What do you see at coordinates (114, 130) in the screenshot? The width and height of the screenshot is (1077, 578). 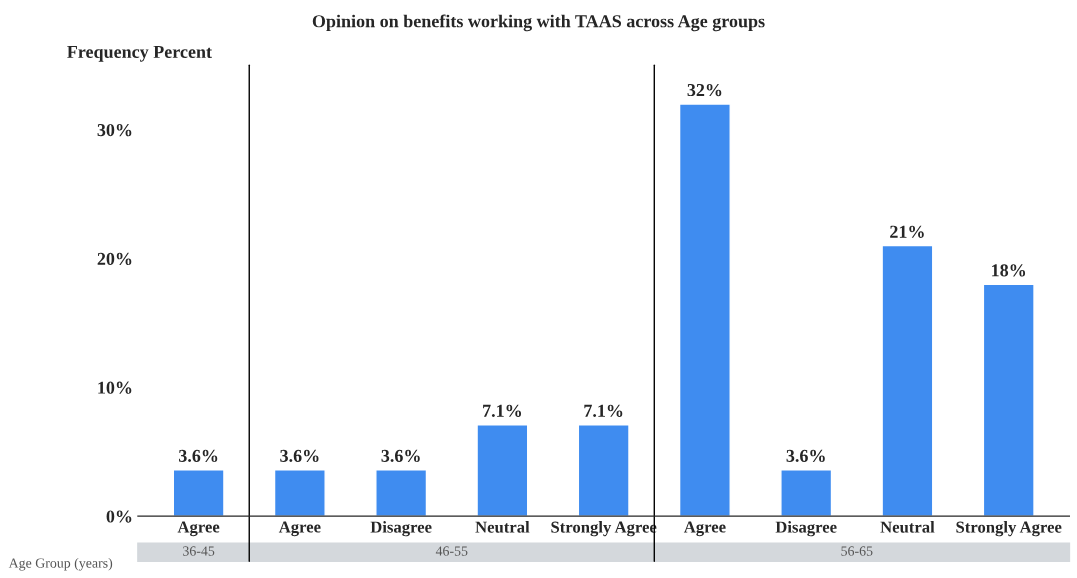 I see `y-tick-label: 30%` at bounding box center [114, 130].